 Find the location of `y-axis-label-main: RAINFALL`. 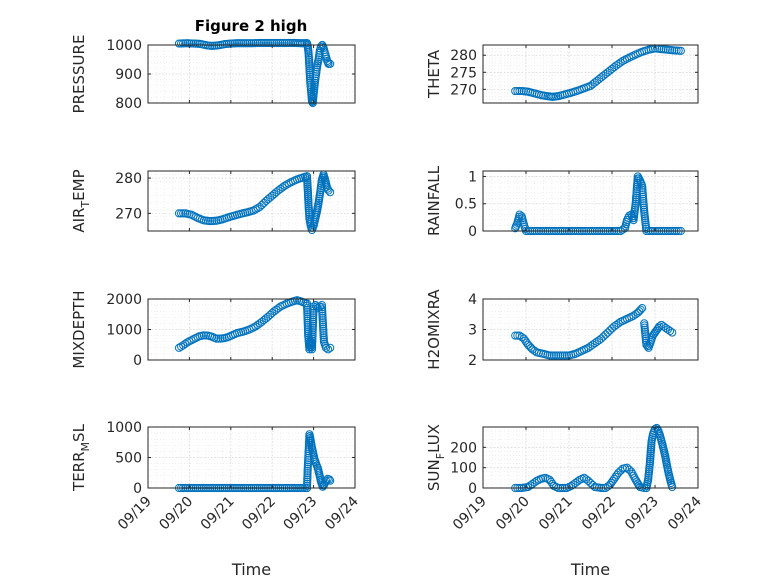

y-axis-label-main: RAINFALL is located at coordinates (434, 200).